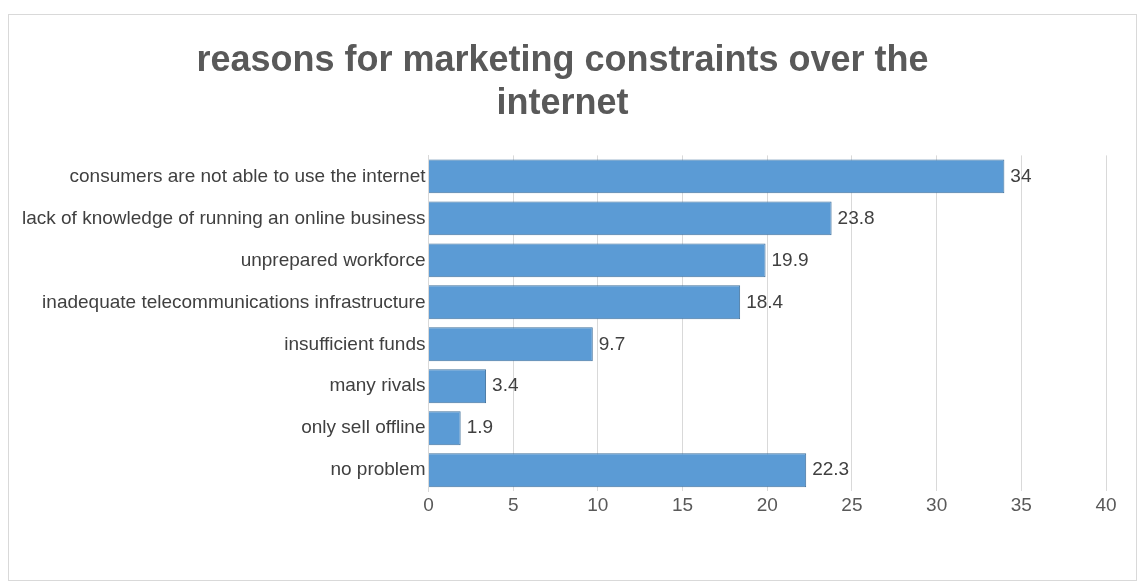  Describe the element at coordinates (363, 427) in the screenshot. I see `y-tick-label: only sell offline` at that location.